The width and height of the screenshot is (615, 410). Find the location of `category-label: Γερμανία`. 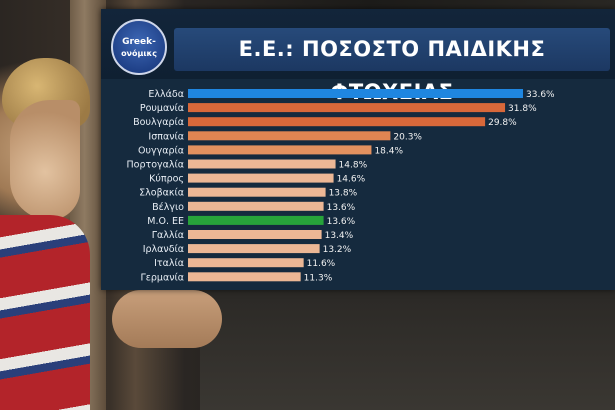

category-label: Γερμανία is located at coordinates (162, 277).